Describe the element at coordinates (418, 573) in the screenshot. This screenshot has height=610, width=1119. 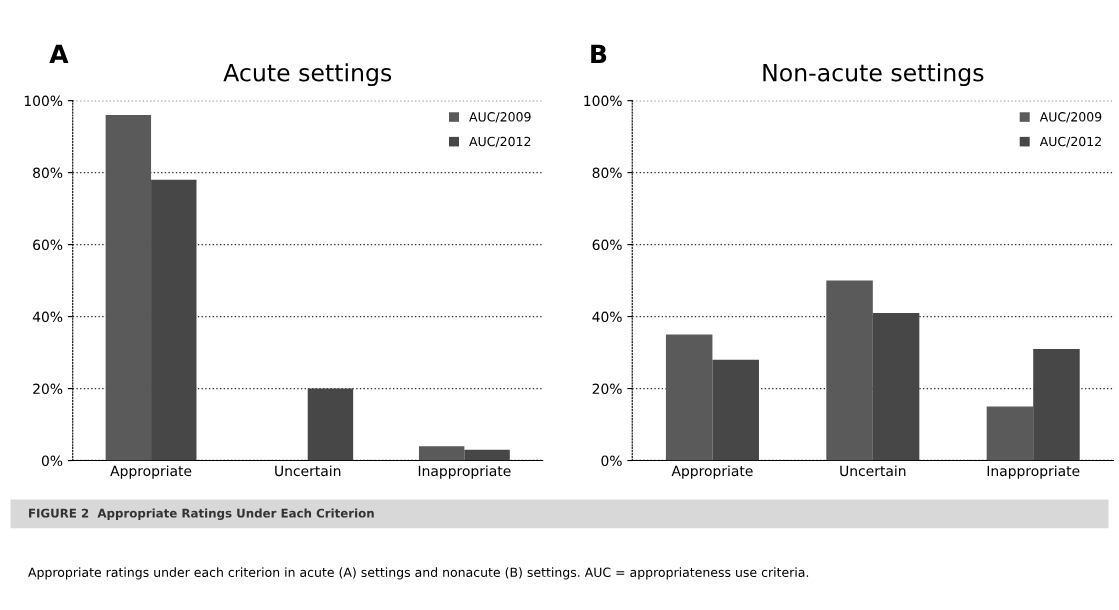
I see `text: Appropriate ratings under each criterion in acute (A) settings and nonacute (B) settings. AUC = appropriateness use criteria.` at that location.